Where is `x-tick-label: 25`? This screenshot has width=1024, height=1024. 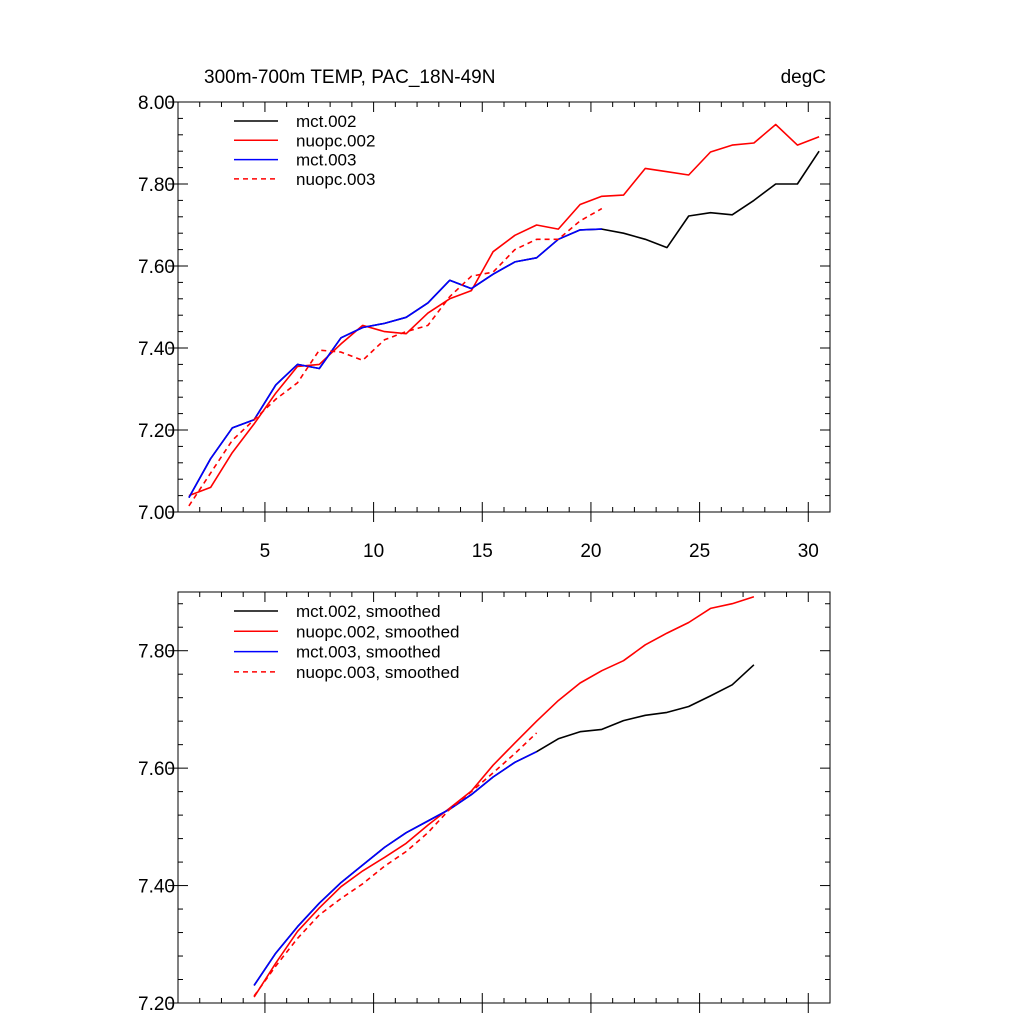
x-tick-label: 25 is located at coordinates (699, 551).